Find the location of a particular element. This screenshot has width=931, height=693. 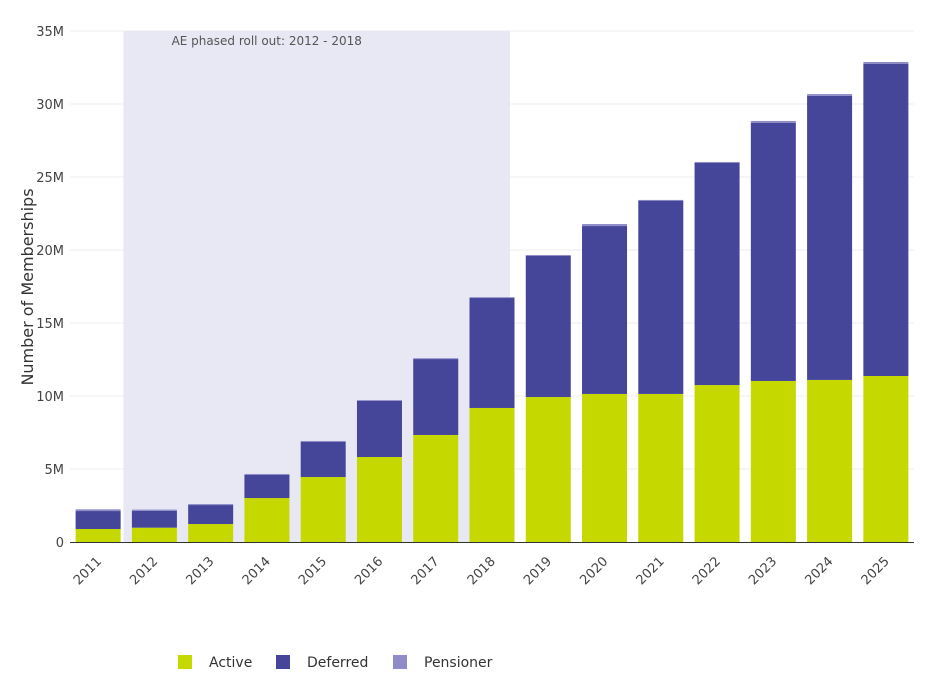

bar-active-2018 is located at coordinates (492, 474).